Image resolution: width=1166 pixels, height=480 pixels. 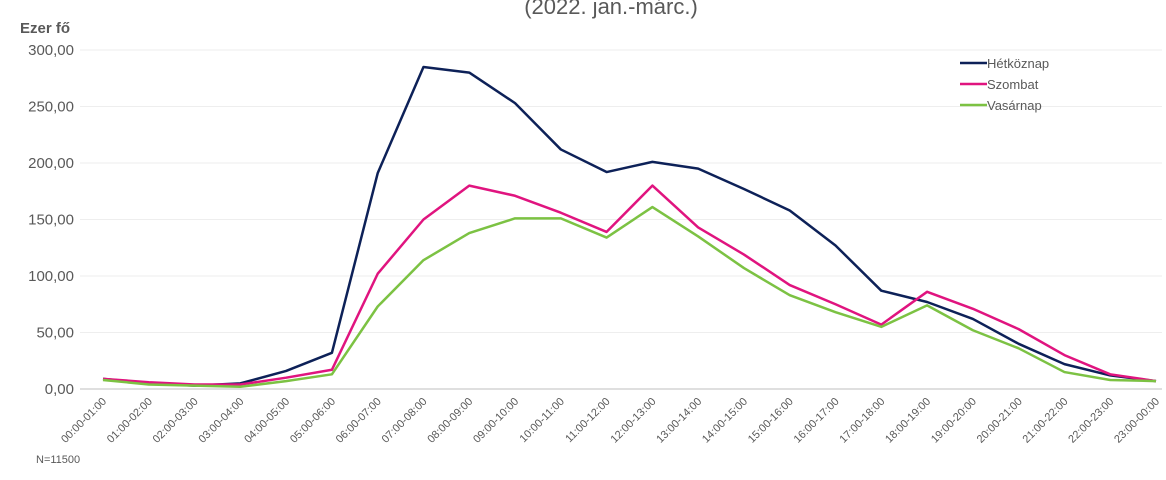 I want to click on x-tick-label: 14:00-15:00, so click(x=725, y=421).